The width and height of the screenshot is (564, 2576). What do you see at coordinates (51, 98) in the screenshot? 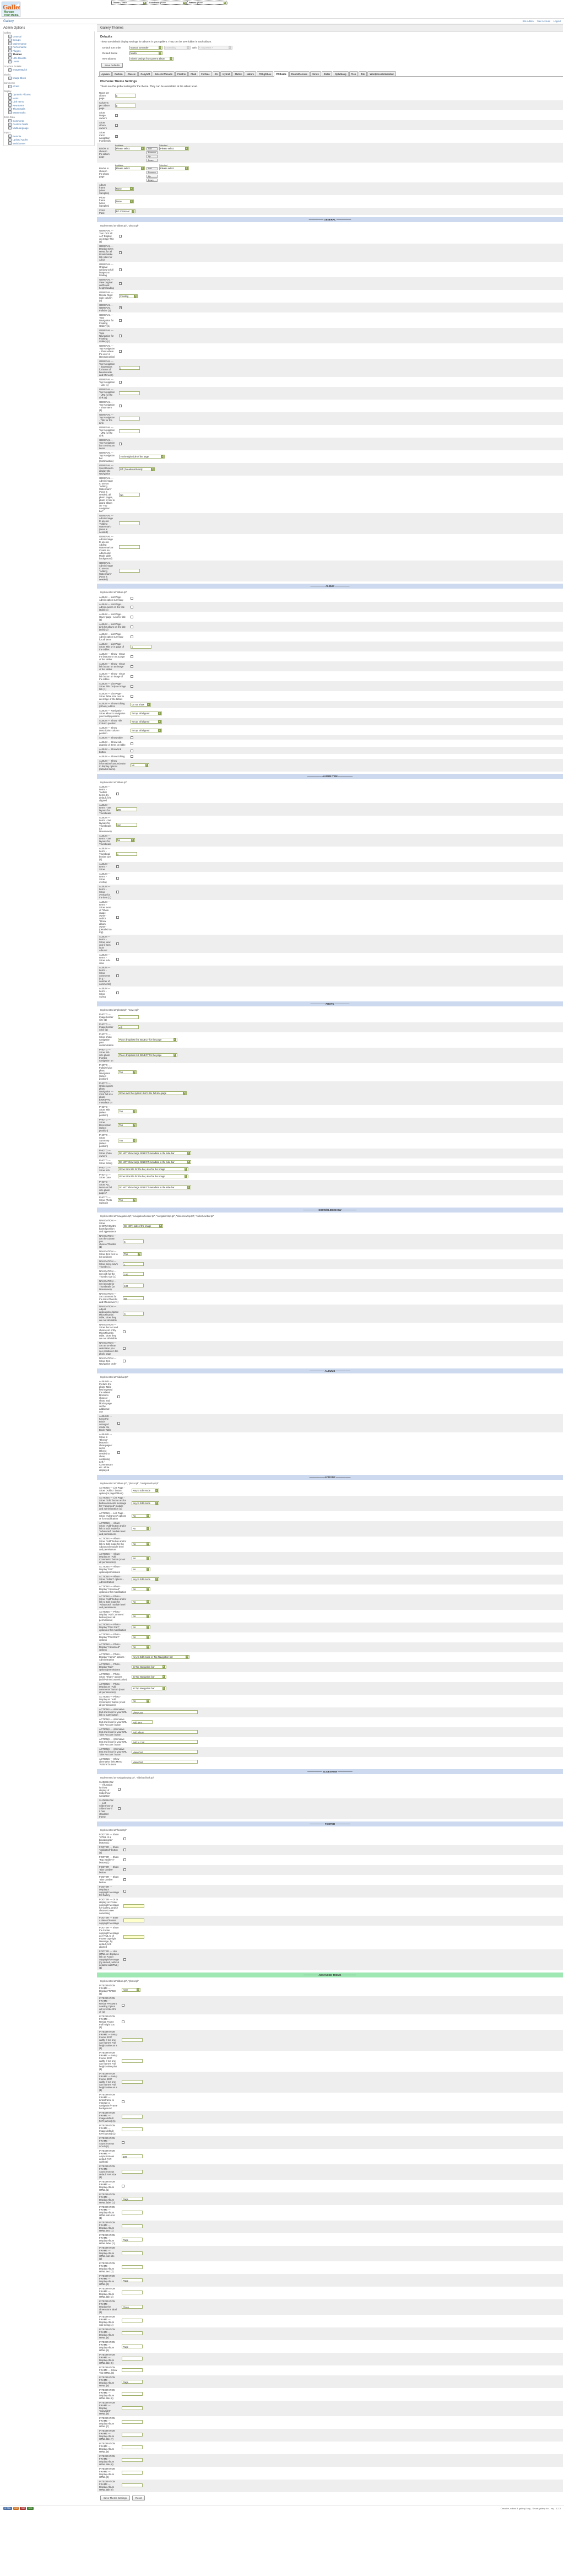
I see `sidebar-item-icons: Icons` at bounding box center [51, 98].